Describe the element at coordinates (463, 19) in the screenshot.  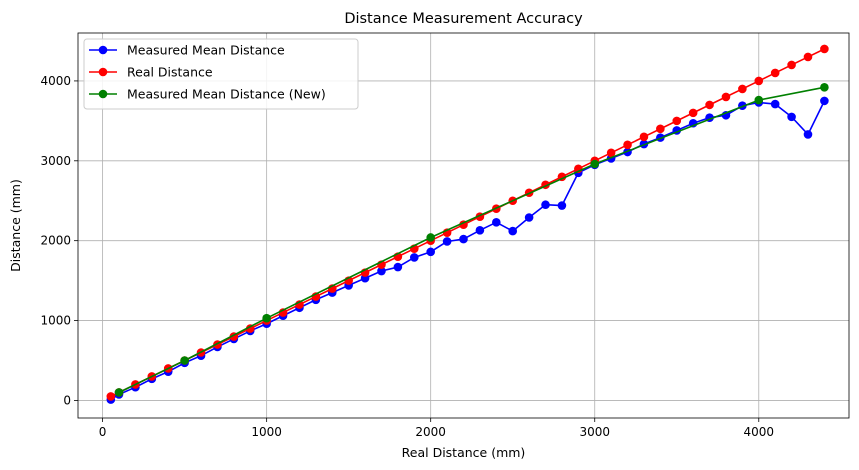
I see `chart-title: Distance Measurement Accuracy` at that location.